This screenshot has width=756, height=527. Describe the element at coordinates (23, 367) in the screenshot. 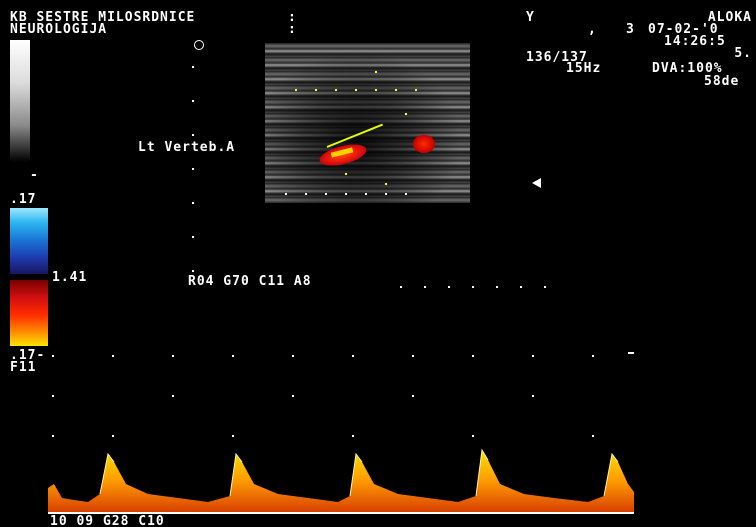

I see `filter-value: F11` at that location.